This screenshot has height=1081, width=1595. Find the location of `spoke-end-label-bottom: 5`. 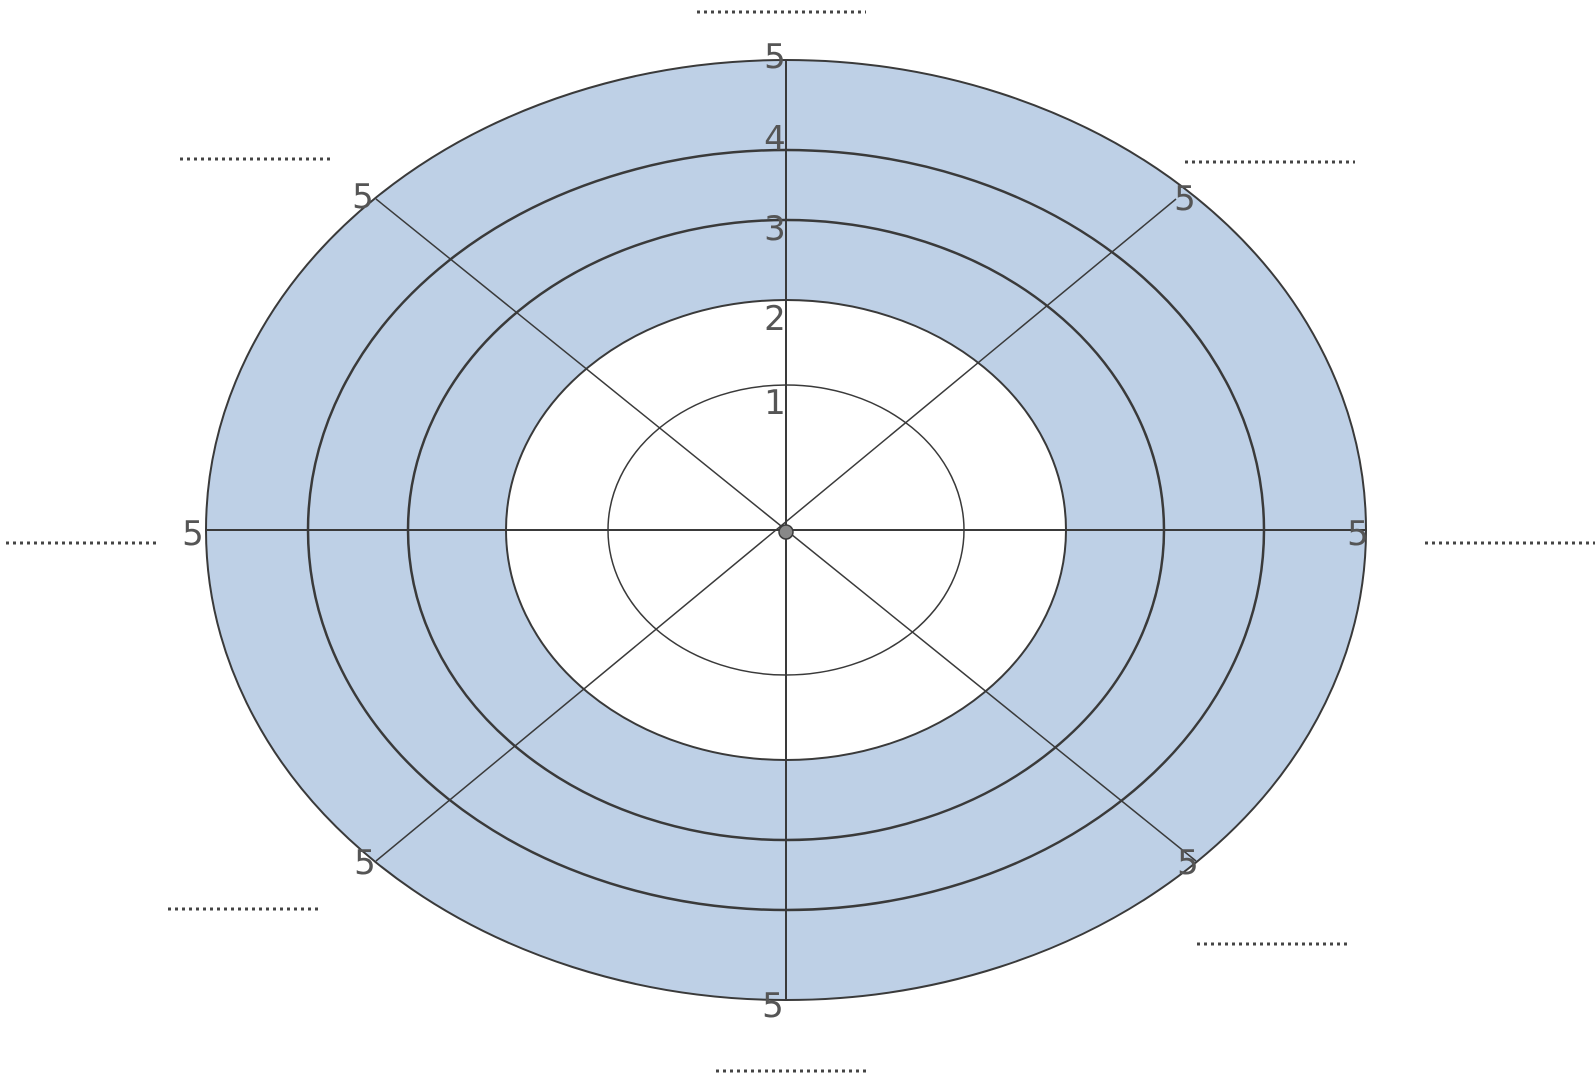

spoke-end-label-bottom: 5 is located at coordinates (773, 1006).